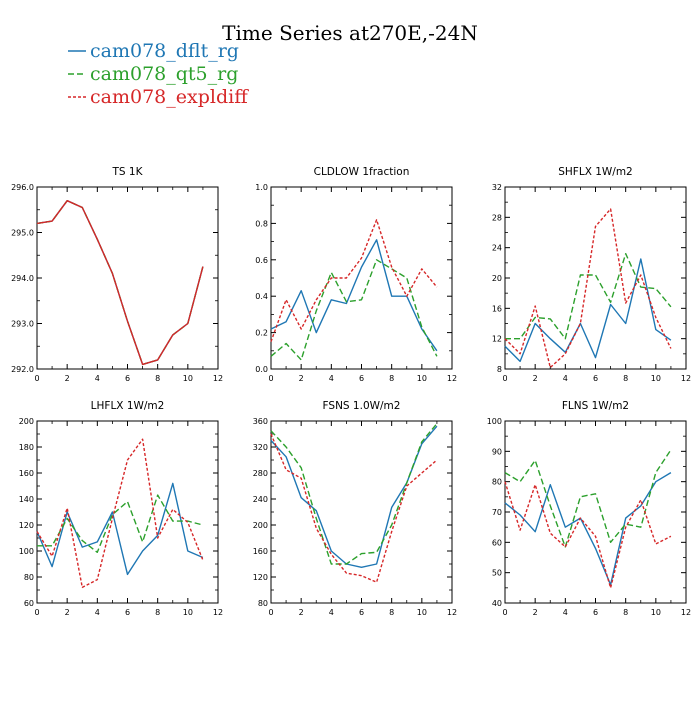 The height and width of the screenshot is (705, 700). Describe the element at coordinates (261, 223) in the screenshot. I see `y-tick-label: 0.8` at that location.